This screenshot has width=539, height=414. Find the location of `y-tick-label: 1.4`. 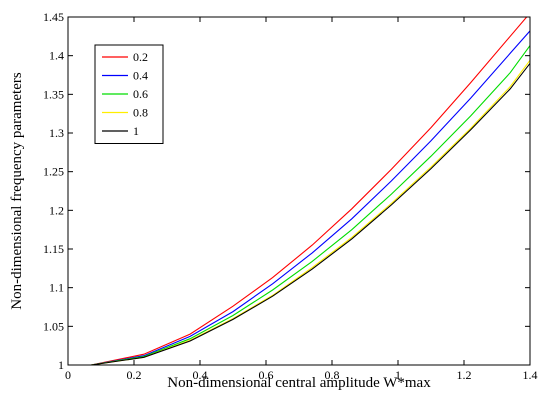

y-tick-label: 1.4 is located at coordinates (56, 56).